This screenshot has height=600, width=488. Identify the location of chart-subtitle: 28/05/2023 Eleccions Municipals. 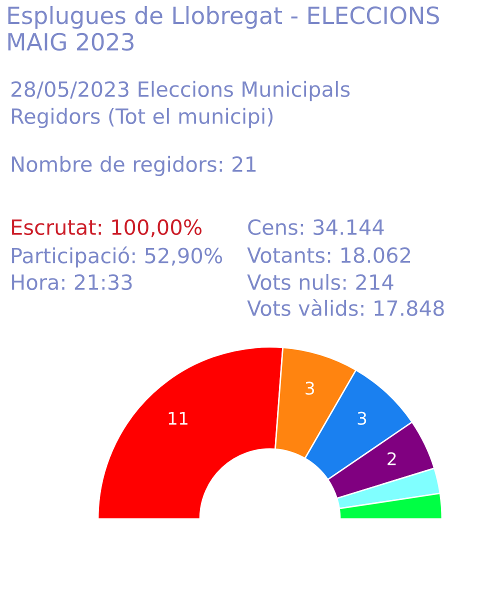
(181, 91).